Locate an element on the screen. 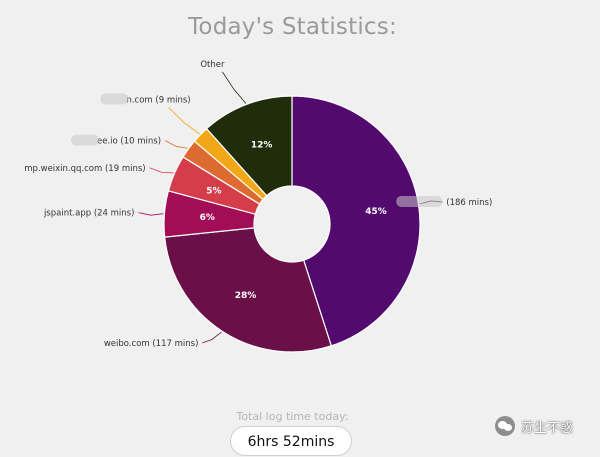 The width and height of the screenshot is (600, 457). slice-percent-3: 5% is located at coordinates (213, 191).